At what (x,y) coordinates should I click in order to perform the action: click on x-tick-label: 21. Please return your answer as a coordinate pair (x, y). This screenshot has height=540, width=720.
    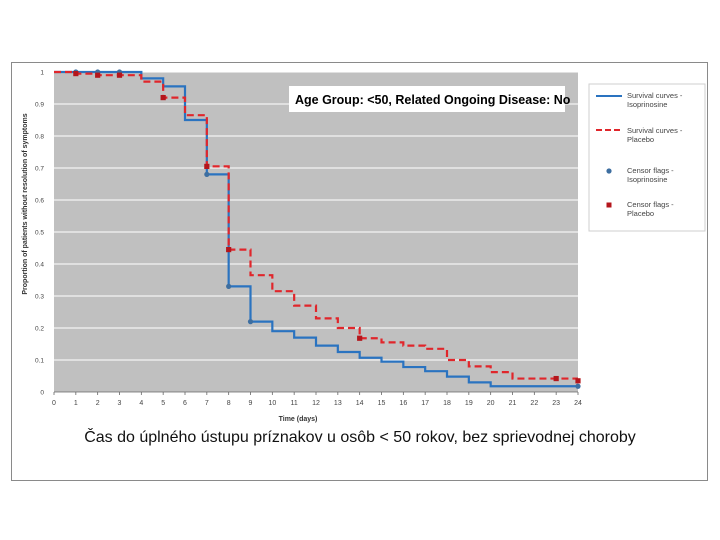
    Looking at the image, I should click on (513, 403).